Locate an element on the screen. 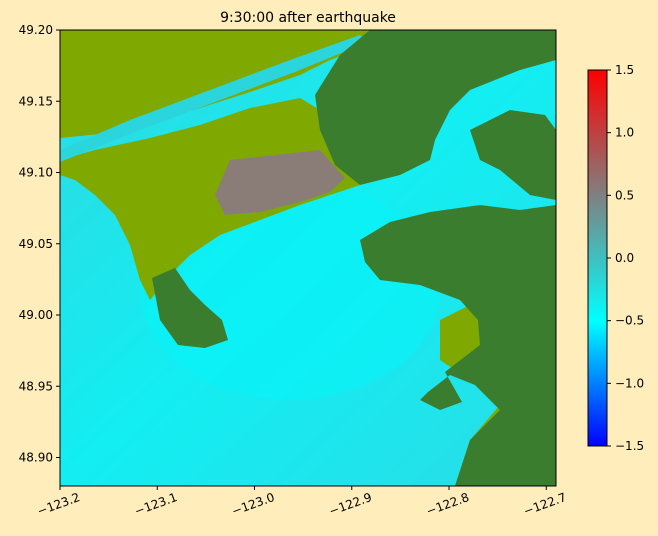 Image resolution: width=658 pixels, height=536 pixels. colorbar-tick-label: 0.5 is located at coordinates (624, 195).